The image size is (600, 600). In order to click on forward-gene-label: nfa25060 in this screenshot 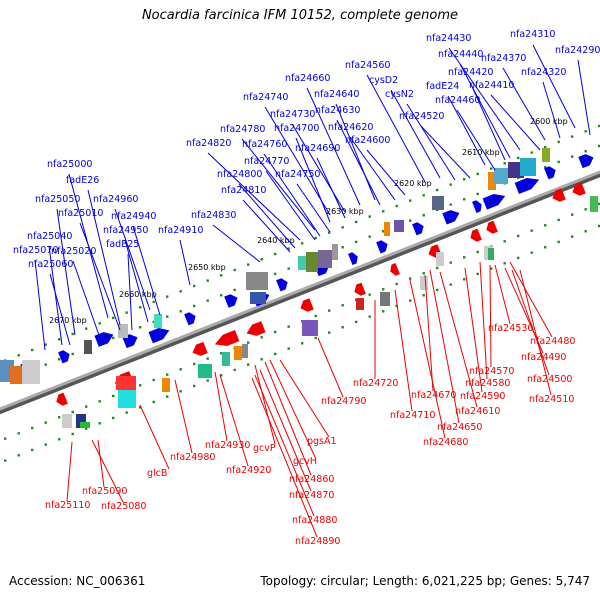, I will do `click(50, 264)`.